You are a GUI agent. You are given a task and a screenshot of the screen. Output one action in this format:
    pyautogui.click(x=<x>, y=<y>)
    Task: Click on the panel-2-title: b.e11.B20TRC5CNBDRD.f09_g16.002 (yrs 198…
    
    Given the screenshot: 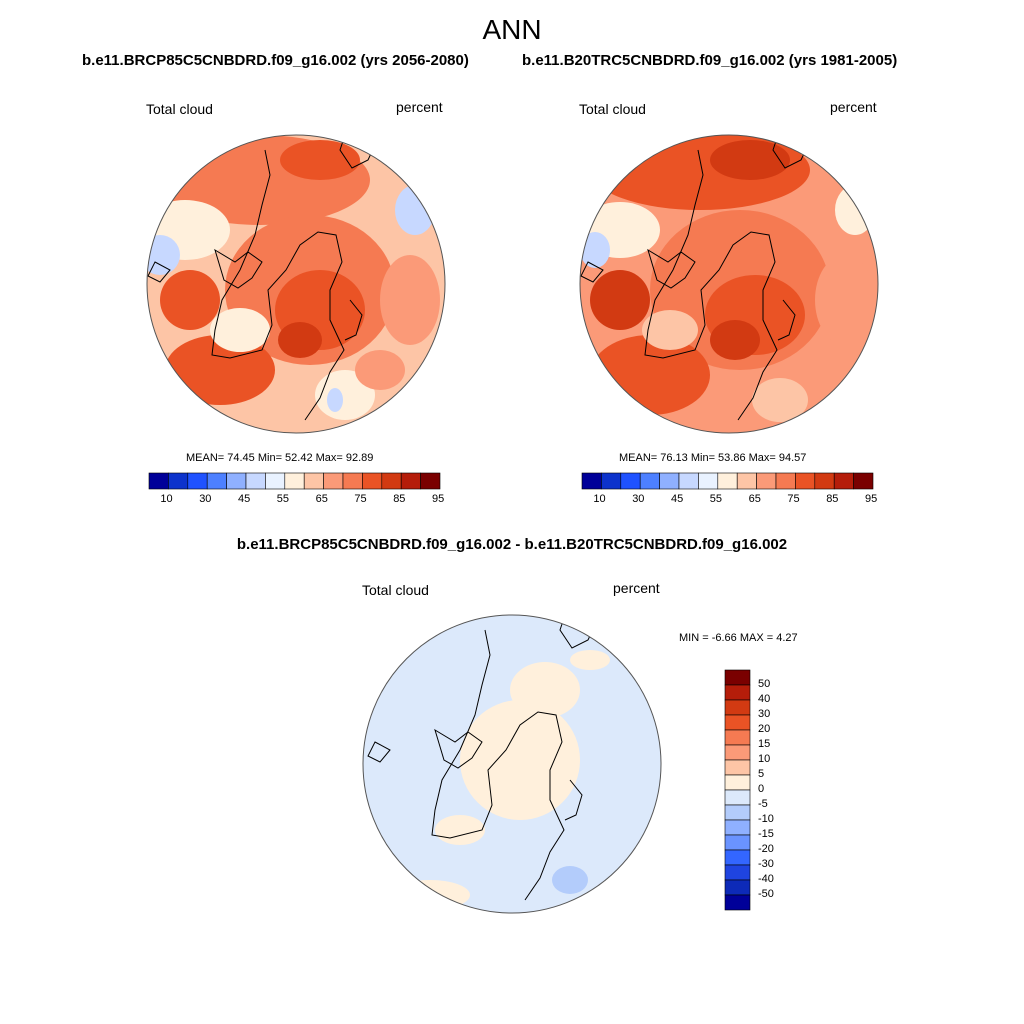 What is the action you would take?
    pyautogui.click(x=710, y=60)
    